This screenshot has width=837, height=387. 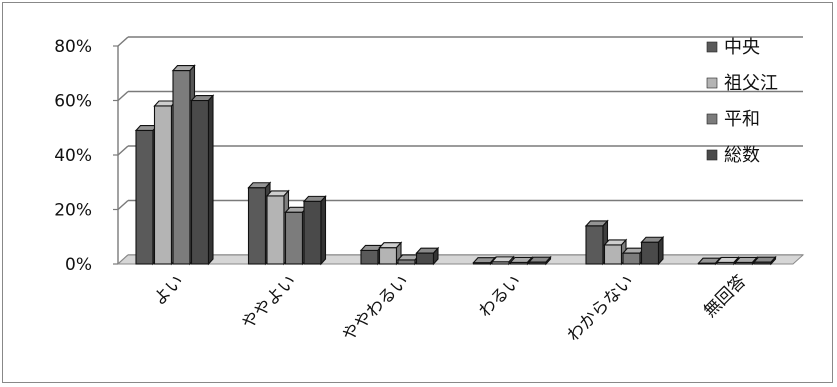 What do you see at coordinates (78, 265) in the screenshot?
I see `y-tick-label: 0%` at bounding box center [78, 265].